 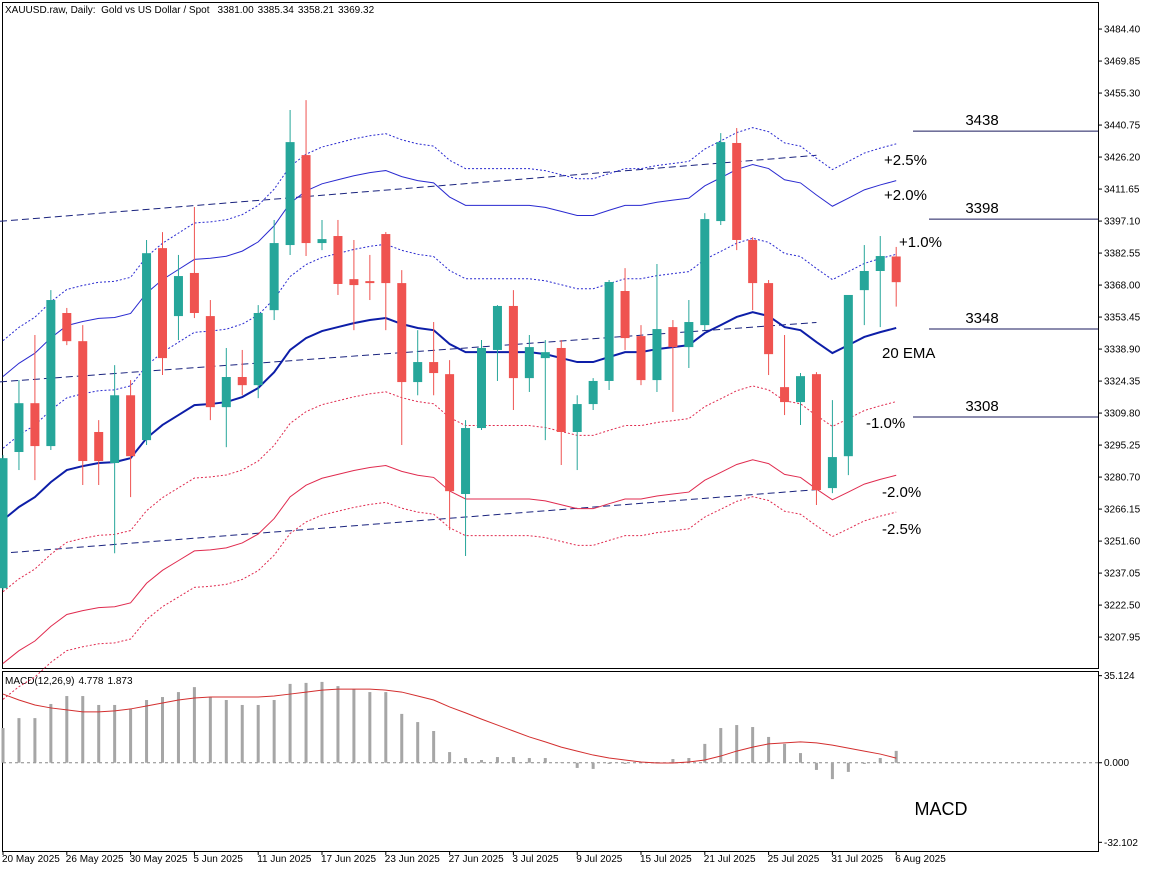 What do you see at coordinates (159, 859) in the screenshot?
I see `x-tick-label: 30 May 2025` at bounding box center [159, 859].